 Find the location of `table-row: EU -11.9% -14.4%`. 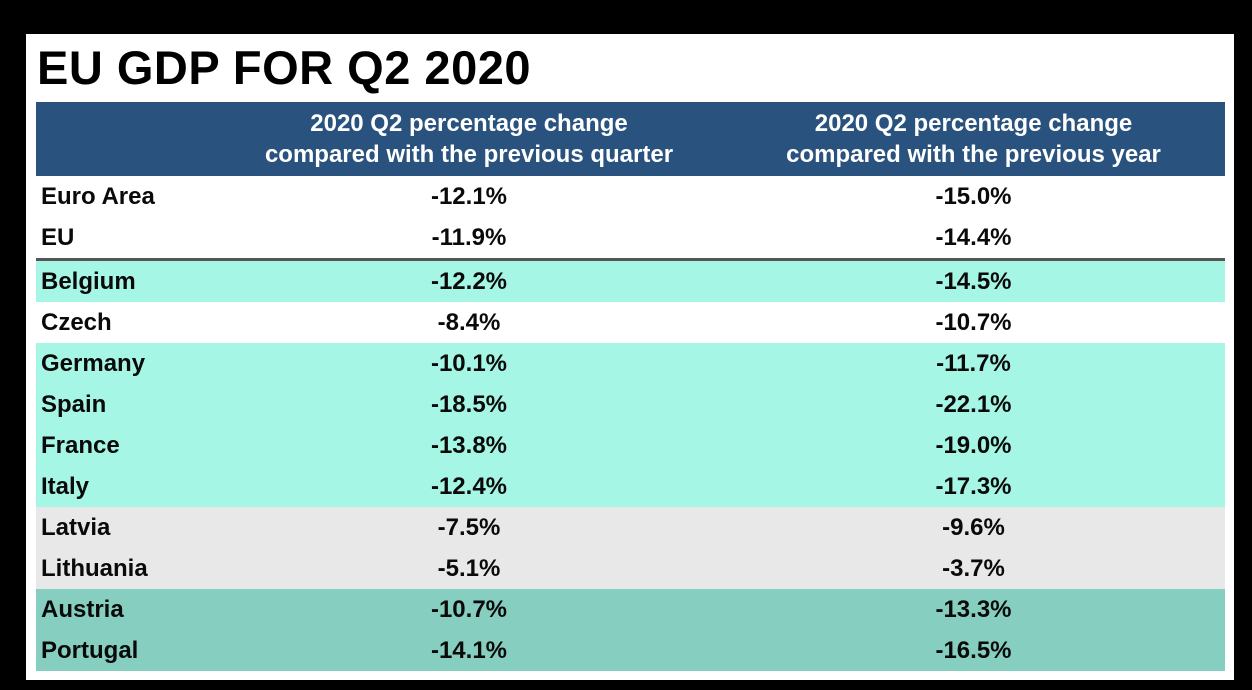

table-row: EU -11.9% -14.4% is located at coordinates (630, 238).